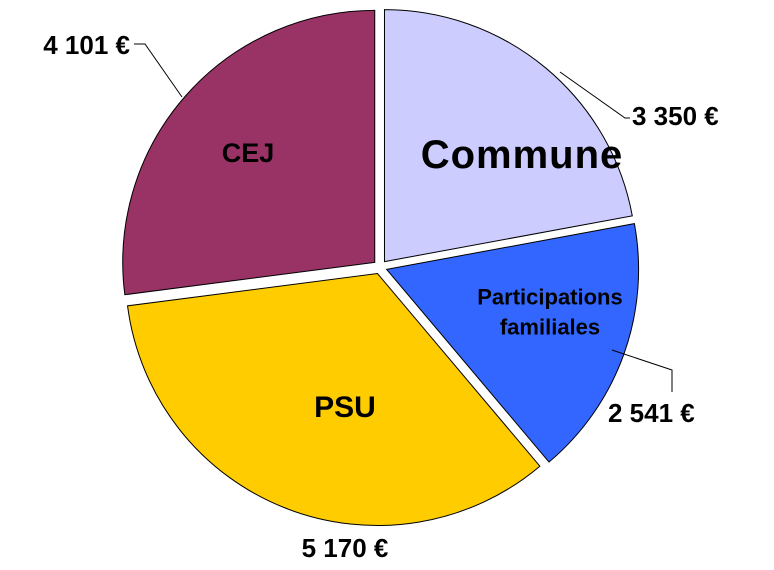 Image resolution: width=774 pixels, height=570 pixels. I want to click on value-label: 2 541 €, so click(651, 413).